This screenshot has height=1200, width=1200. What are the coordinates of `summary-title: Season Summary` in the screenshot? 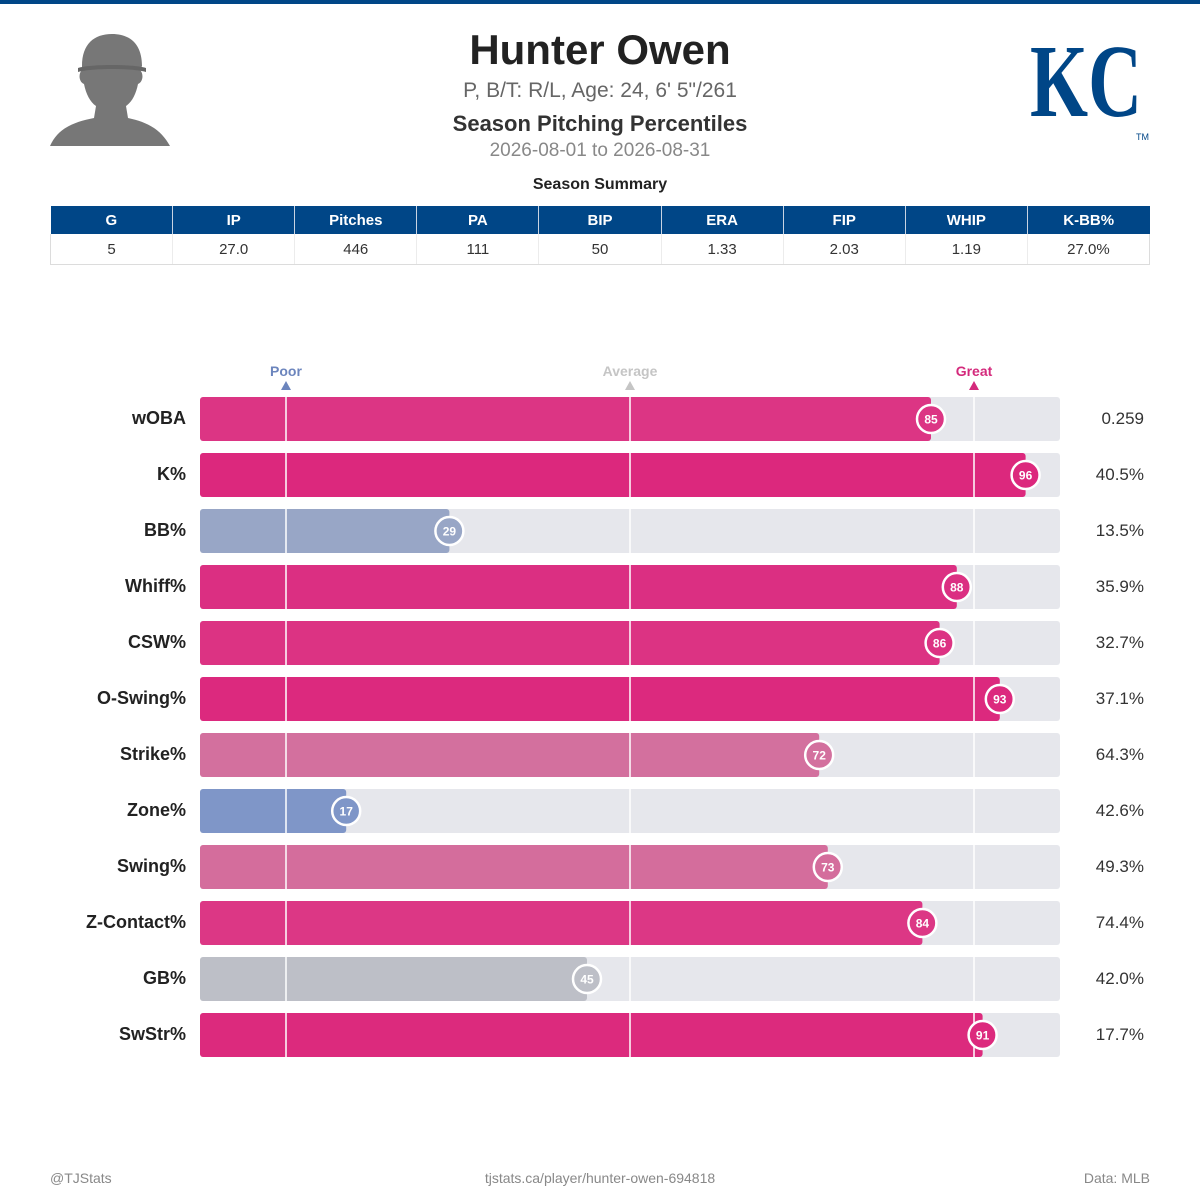 It's located at (600, 184).